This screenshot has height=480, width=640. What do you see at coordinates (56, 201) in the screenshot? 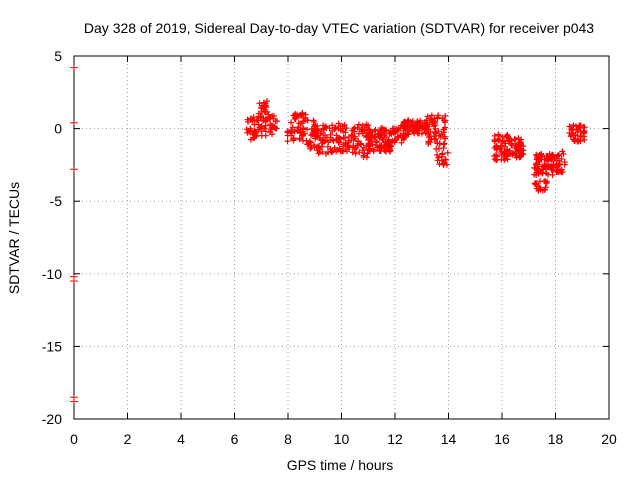
I see `y-tick-label: -5` at bounding box center [56, 201].